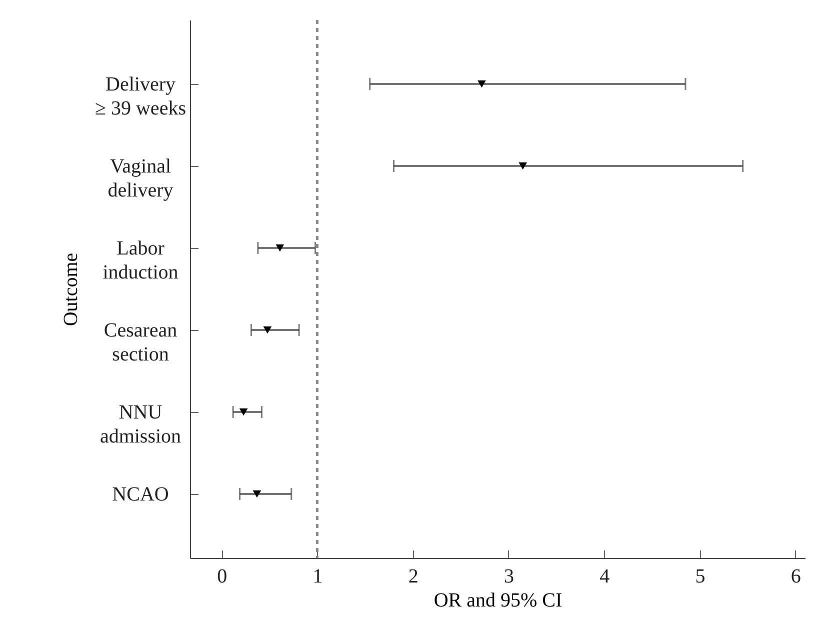  What do you see at coordinates (140, 260) in the screenshot?
I see `y-tick-label: Labor induction` at bounding box center [140, 260].